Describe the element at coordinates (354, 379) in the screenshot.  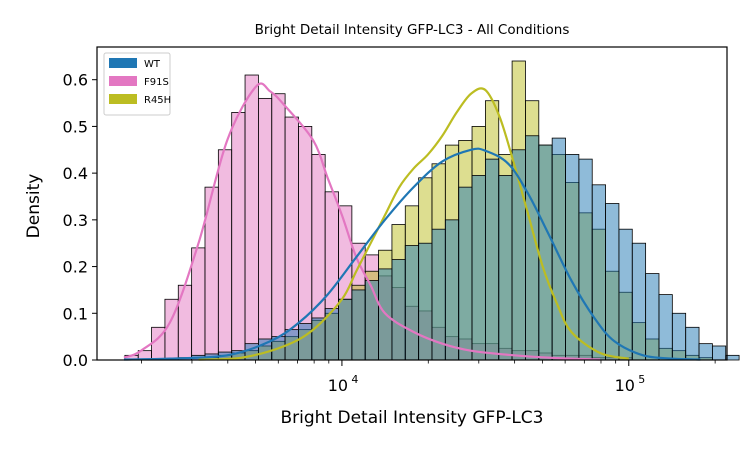
I see `x-tick-label-exponent: 4` at that location.